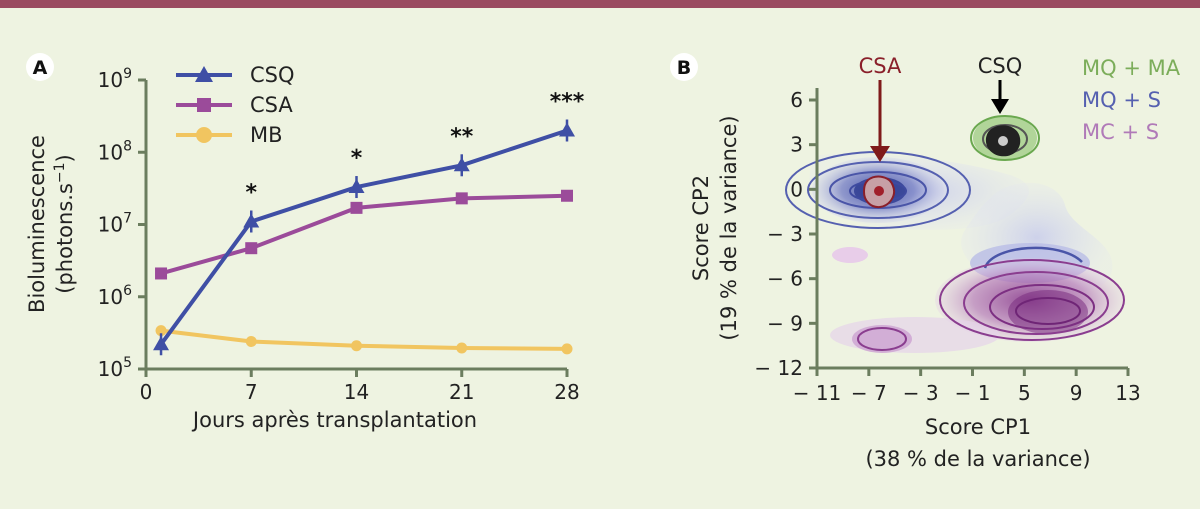 This screenshot has height=509, width=1200. Describe the element at coordinates (567, 102) in the screenshot. I see `a-significance-star: ***` at that location.